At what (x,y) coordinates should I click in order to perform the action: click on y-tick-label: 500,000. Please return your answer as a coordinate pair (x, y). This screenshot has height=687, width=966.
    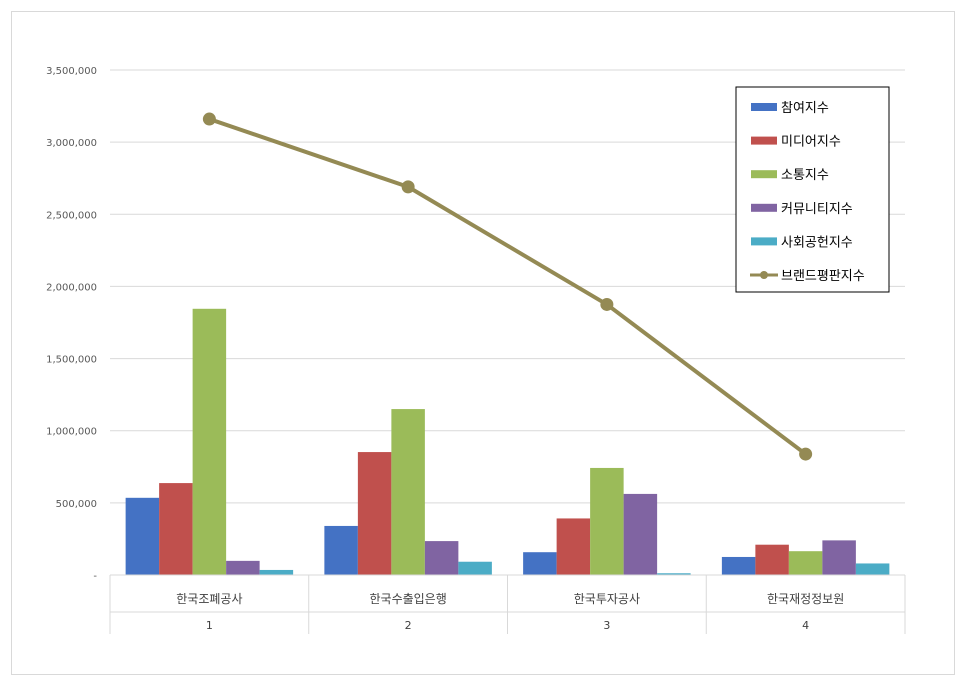
    Looking at the image, I should click on (76, 504).